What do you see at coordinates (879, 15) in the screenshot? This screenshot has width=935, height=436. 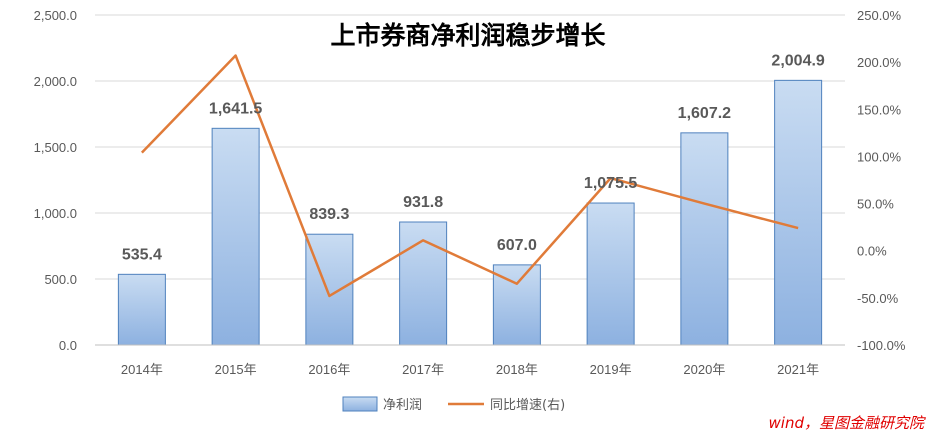 I see `y-right-tick-label: 250.0%` at bounding box center [879, 15].